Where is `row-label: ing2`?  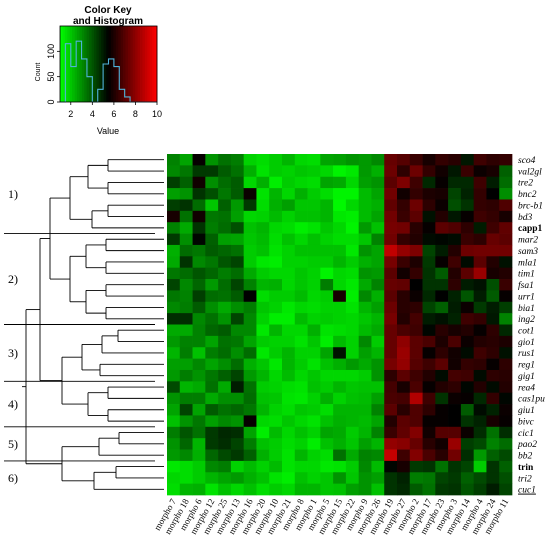
row-label: ing2 is located at coordinates (526, 320).